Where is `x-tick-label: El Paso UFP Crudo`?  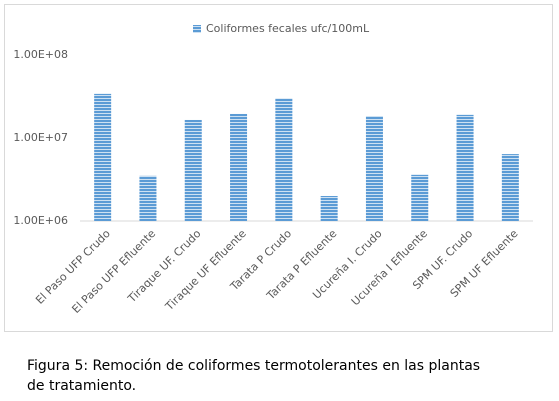
x-tick-label: El Paso UFP Crudo is located at coordinates (73, 267).